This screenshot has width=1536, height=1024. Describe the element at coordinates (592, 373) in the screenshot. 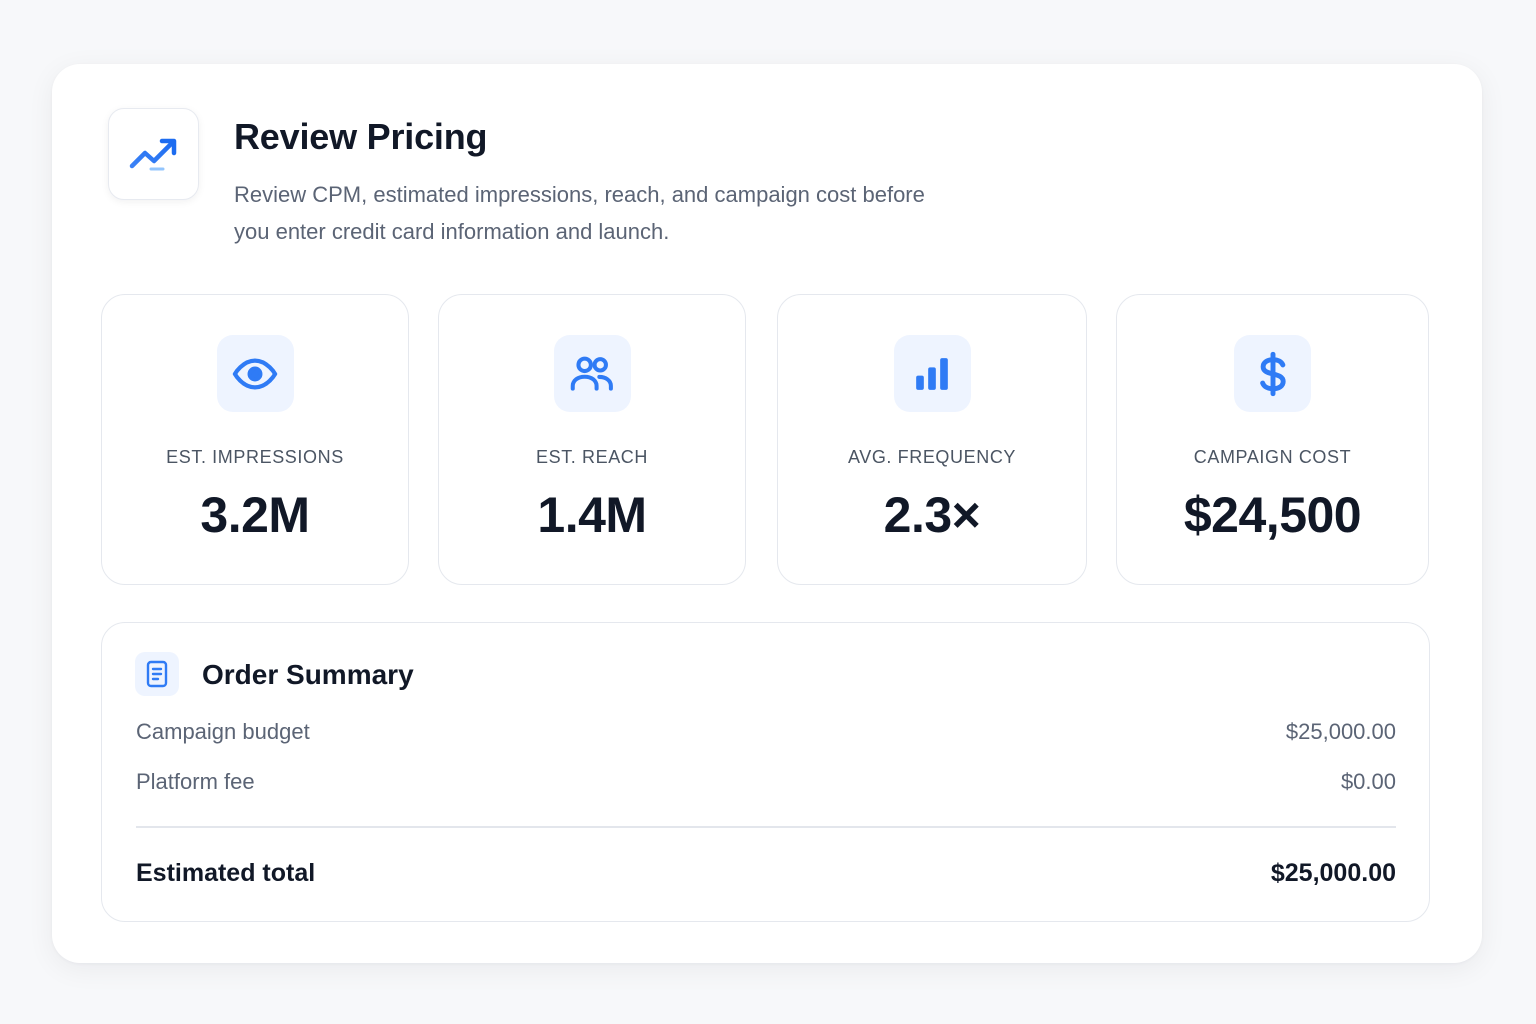

I see `users-icon` at that location.